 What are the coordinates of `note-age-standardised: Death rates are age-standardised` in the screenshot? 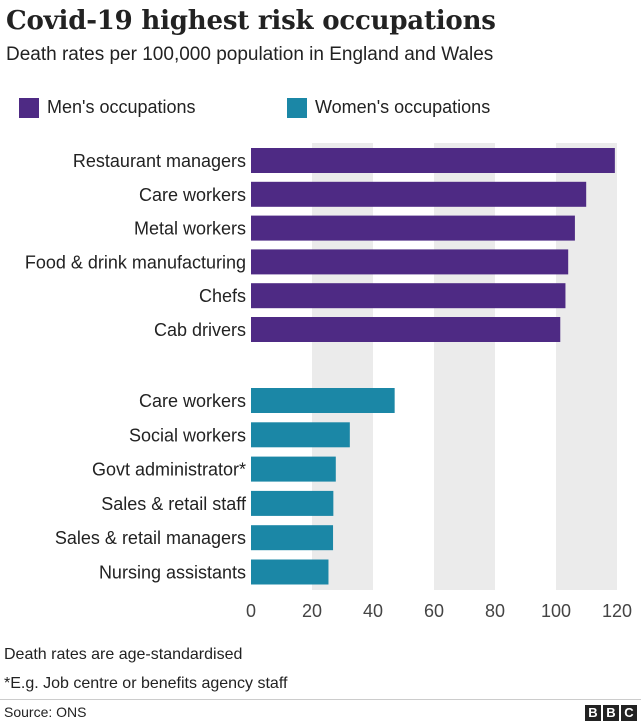 It's located at (123, 654).